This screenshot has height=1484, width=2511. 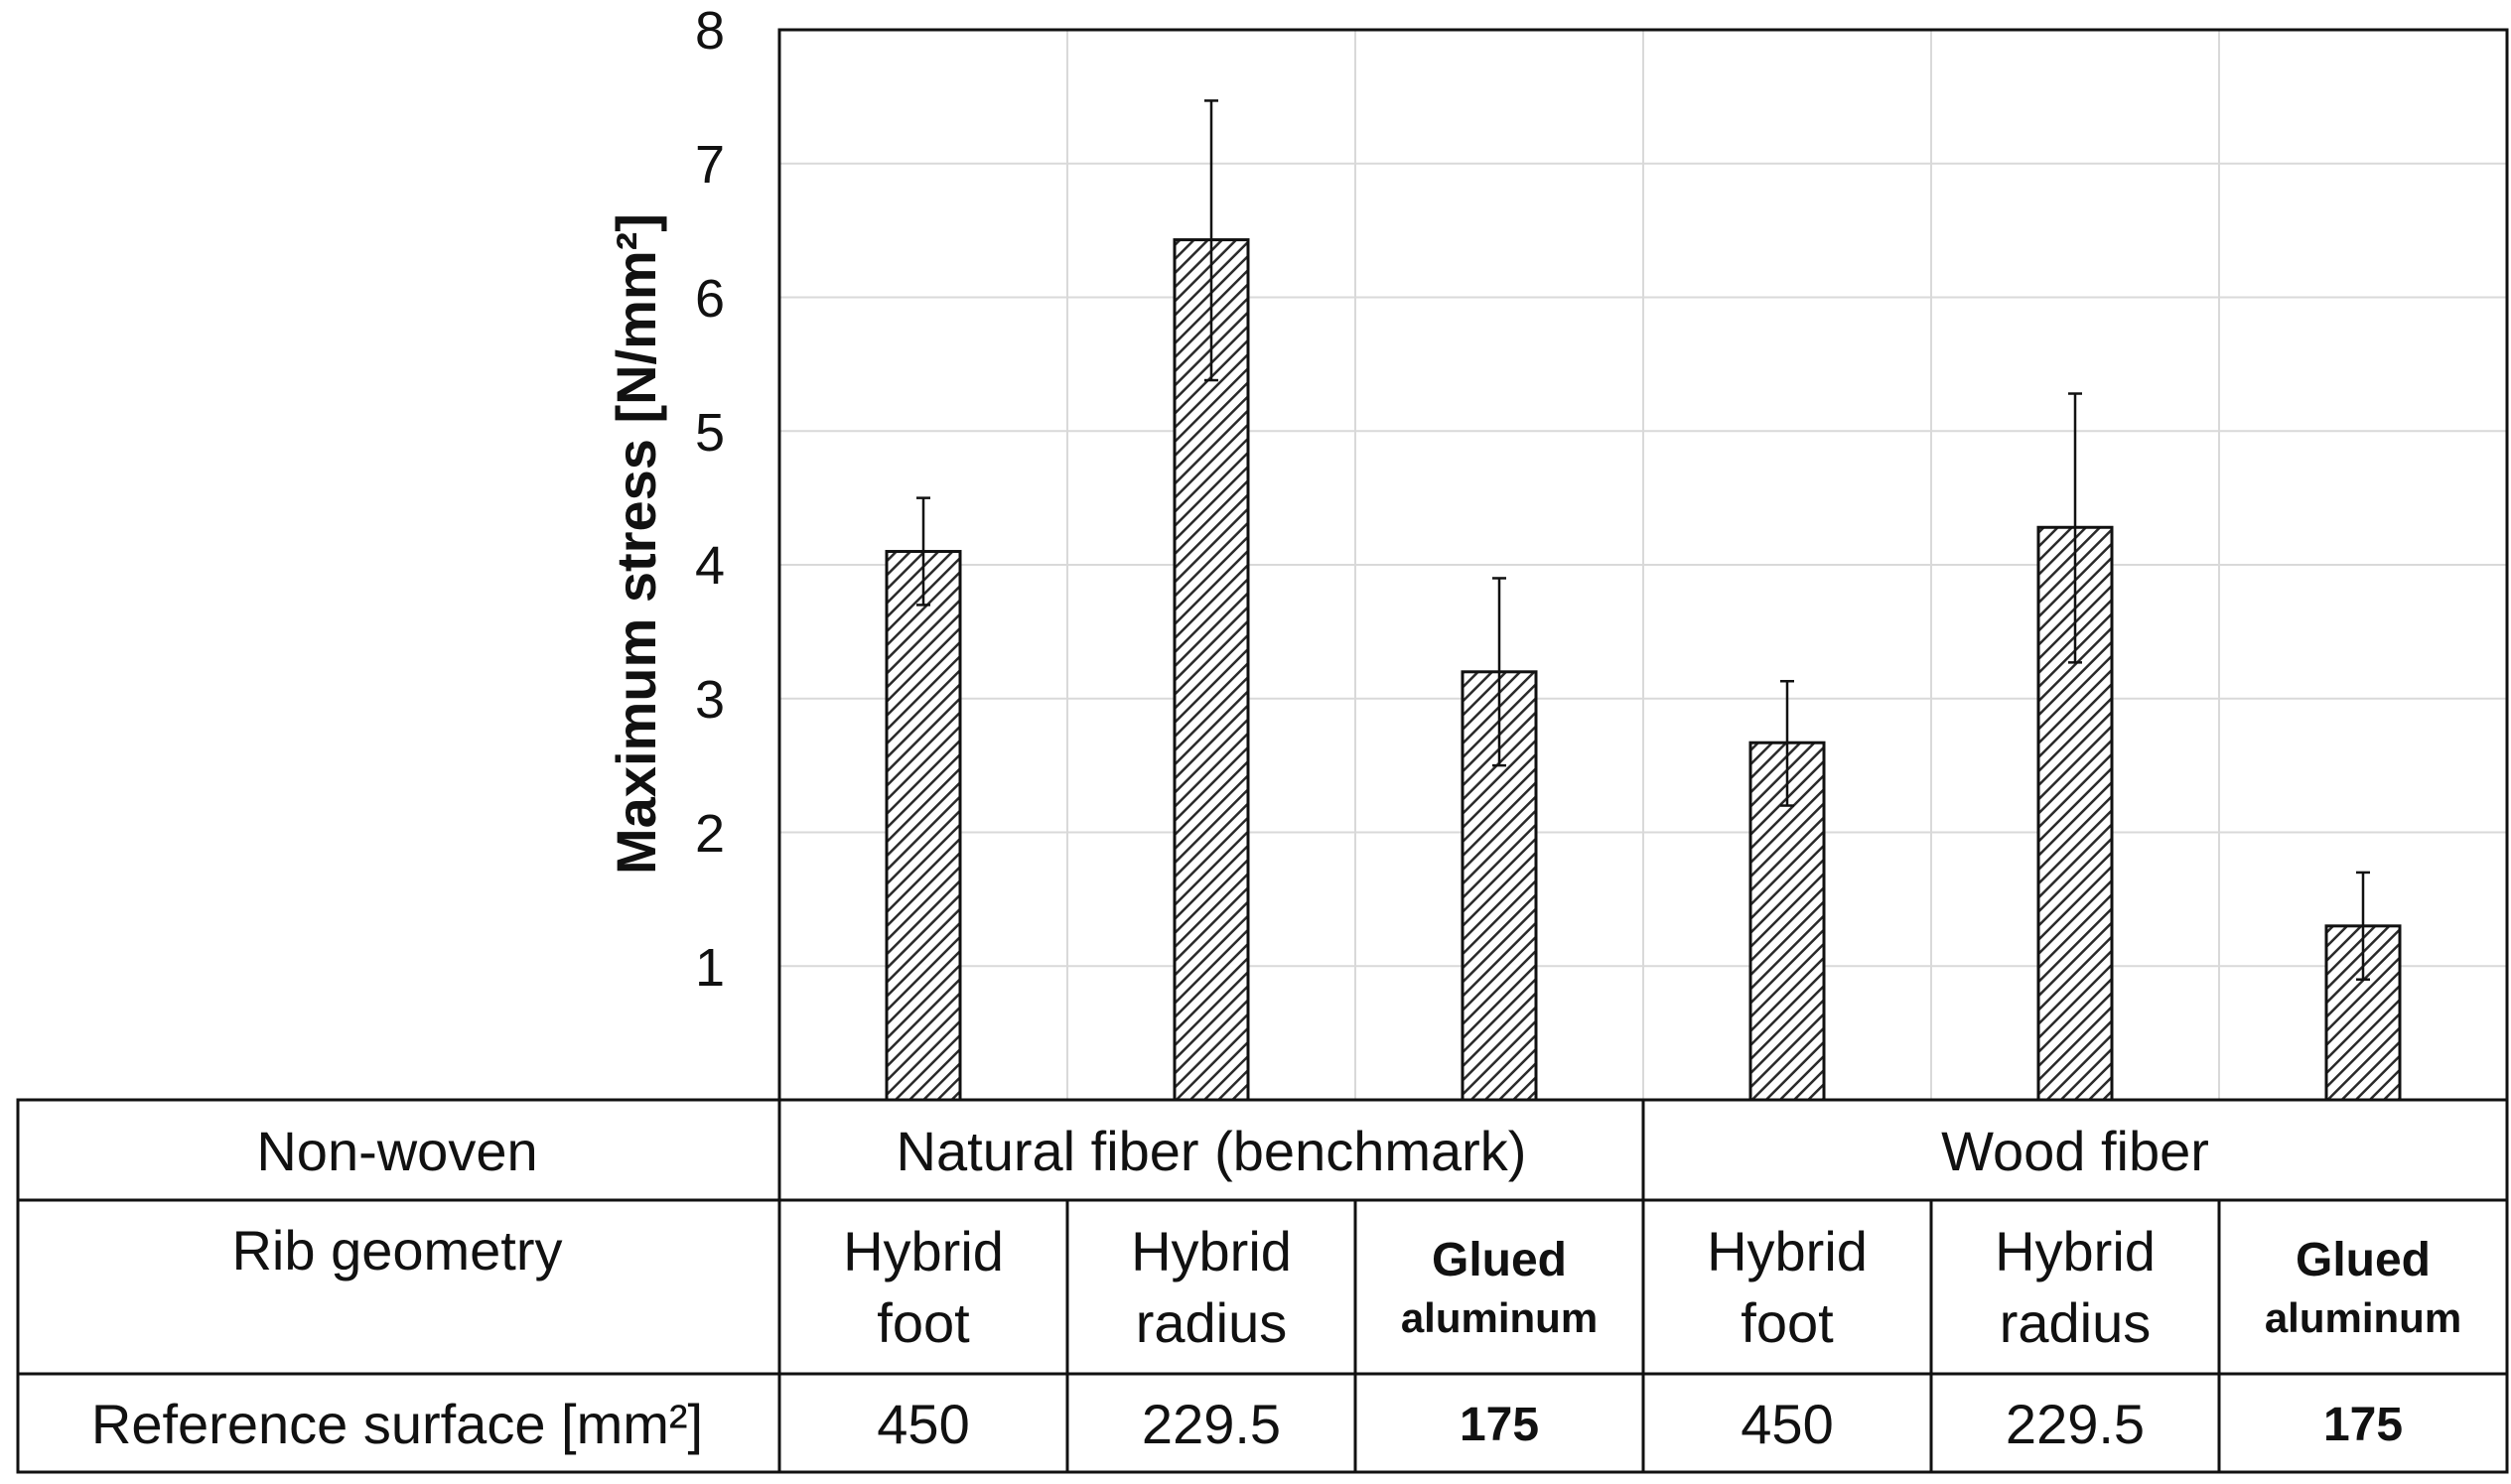 I want to click on y-tick-label: 6, so click(x=710, y=299).